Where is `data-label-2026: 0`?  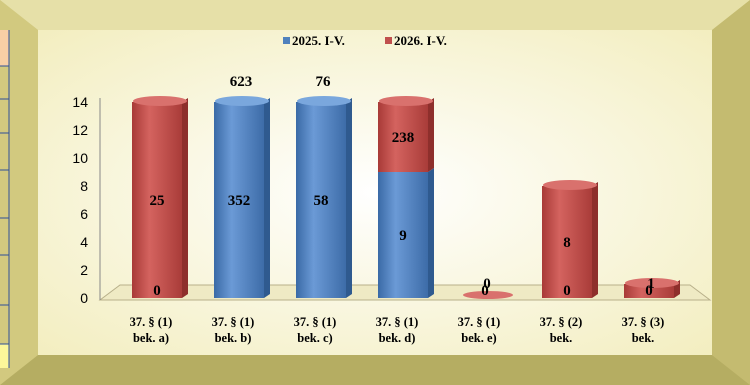 data-label-2026: 0 is located at coordinates (487, 284).